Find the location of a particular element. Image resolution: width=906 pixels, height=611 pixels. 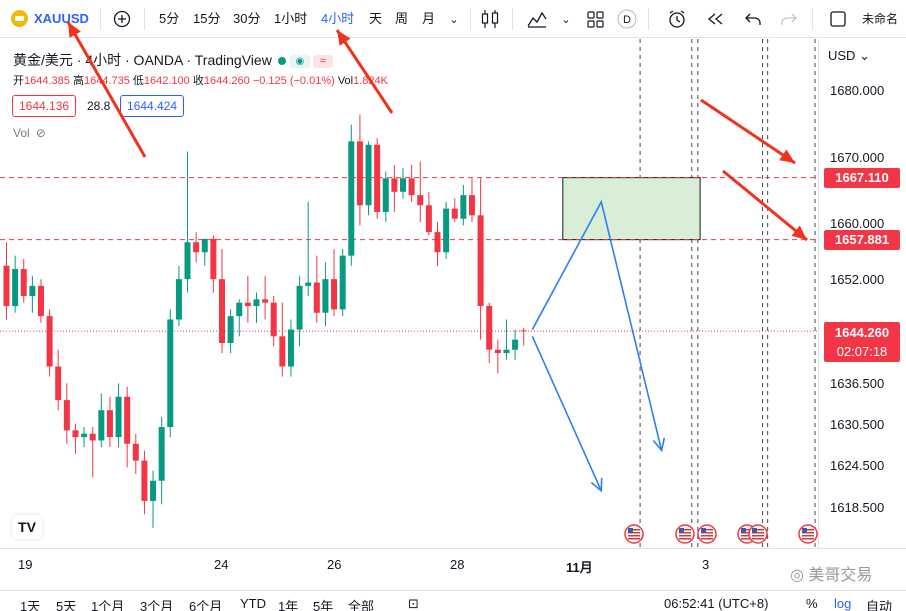

tradingview-logo: TV is located at coordinates (27, 527).